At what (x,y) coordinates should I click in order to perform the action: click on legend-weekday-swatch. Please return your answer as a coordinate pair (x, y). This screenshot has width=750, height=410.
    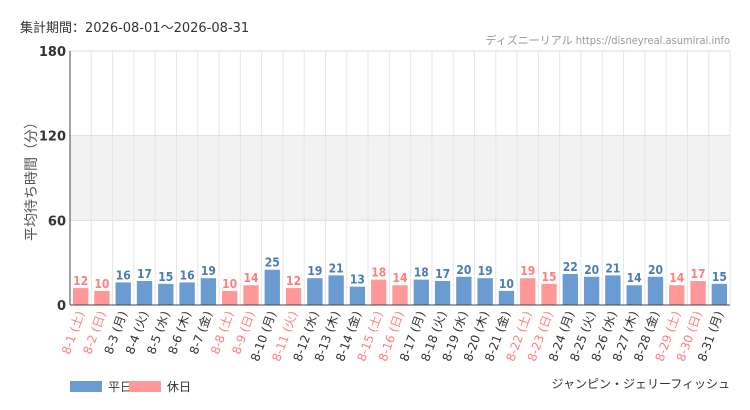
    Looking at the image, I should click on (86, 386).